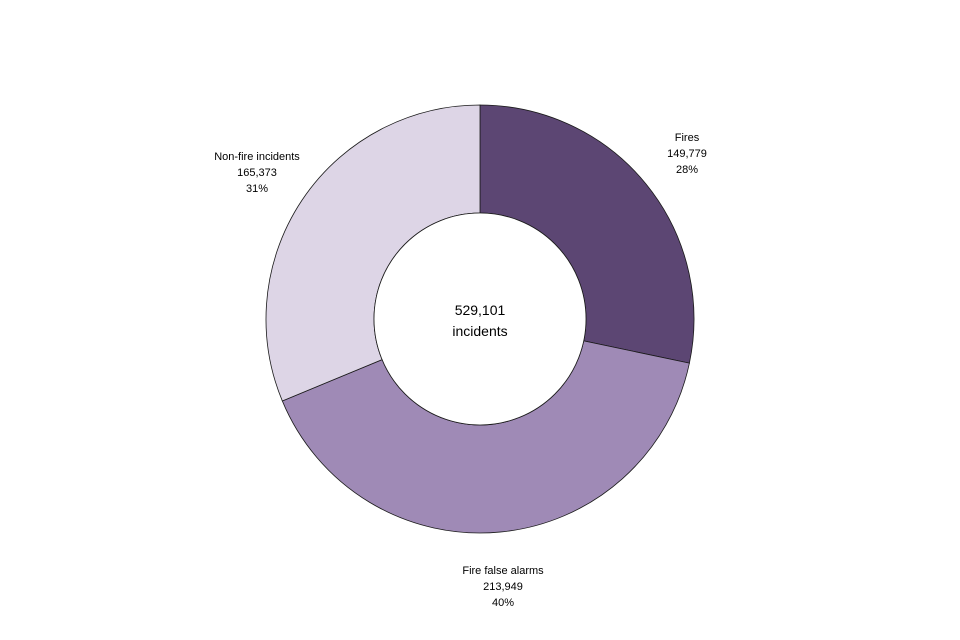  I want to click on donut-hole, so click(480, 319).